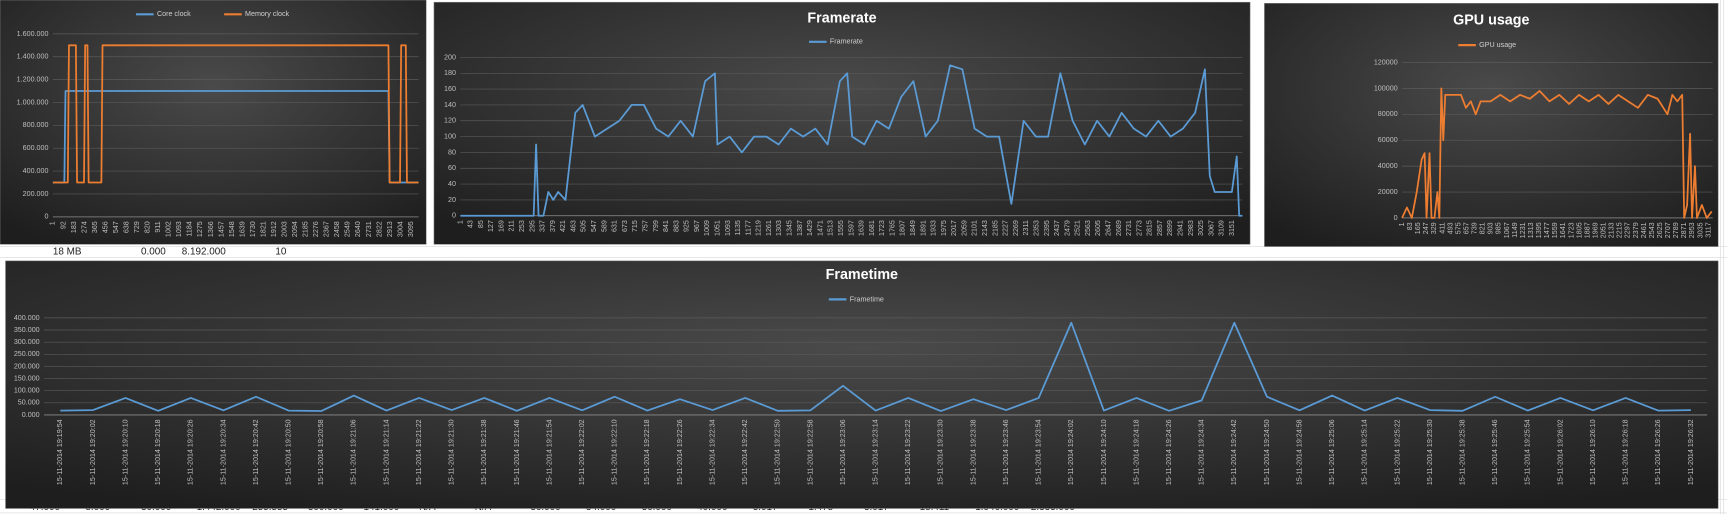 The width and height of the screenshot is (1727, 514). I want to click on x-tick-label: 2276, so click(316, 229).